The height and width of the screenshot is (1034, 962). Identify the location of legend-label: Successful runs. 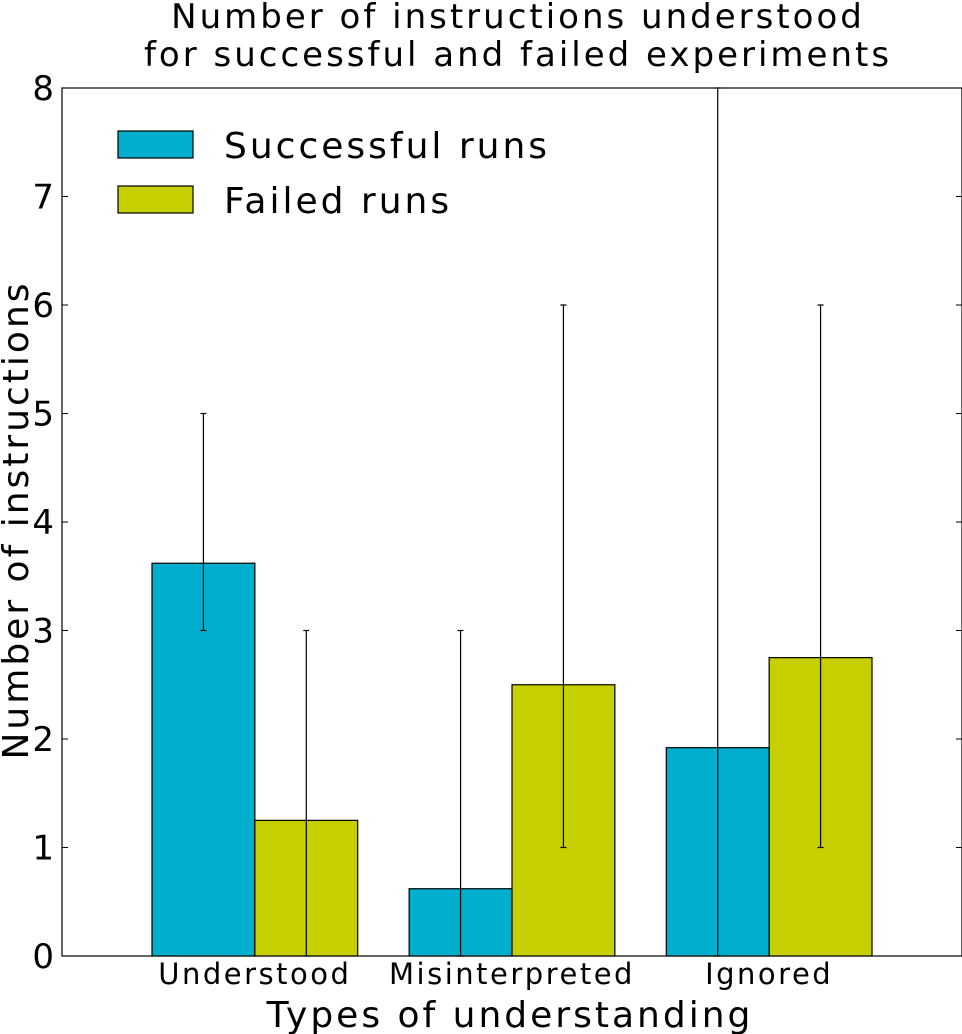
(387, 146).